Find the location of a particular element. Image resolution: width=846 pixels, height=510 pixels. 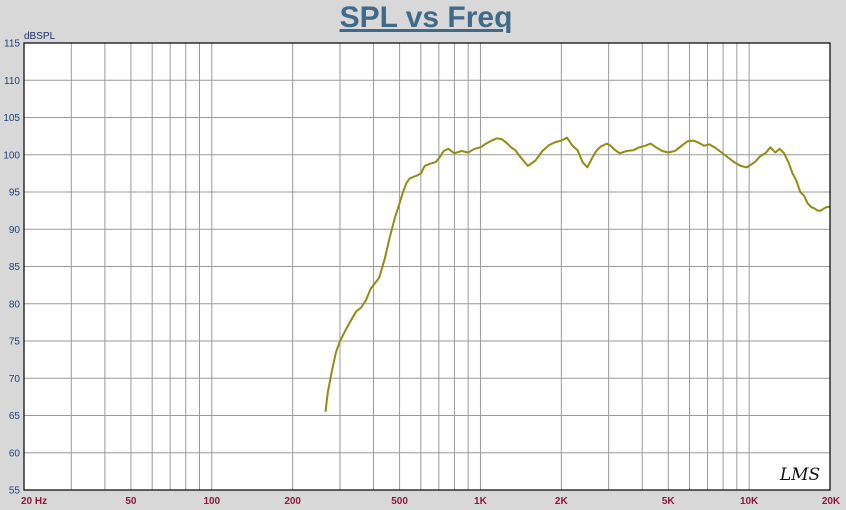

y-tick-label: 90 is located at coordinates (15, 230).